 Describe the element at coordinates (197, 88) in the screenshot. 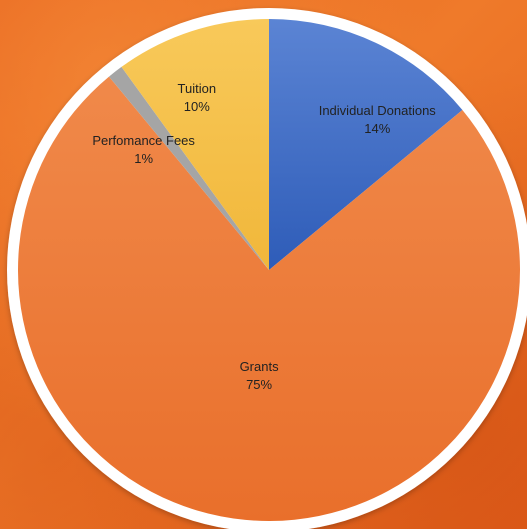

I see `slice-category-label: Tuition` at that location.